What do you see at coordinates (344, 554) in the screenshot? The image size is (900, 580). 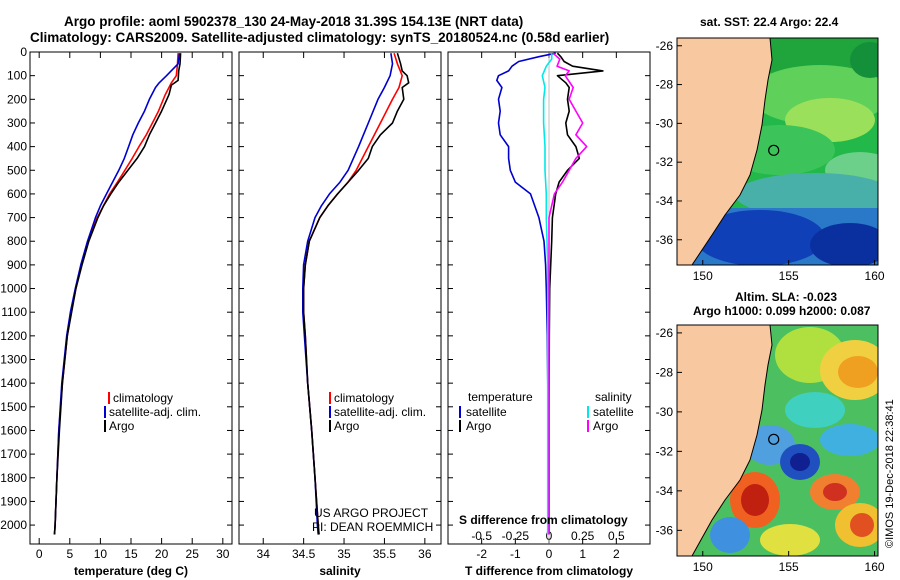 I see `x-tick-label: 35` at bounding box center [344, 554].